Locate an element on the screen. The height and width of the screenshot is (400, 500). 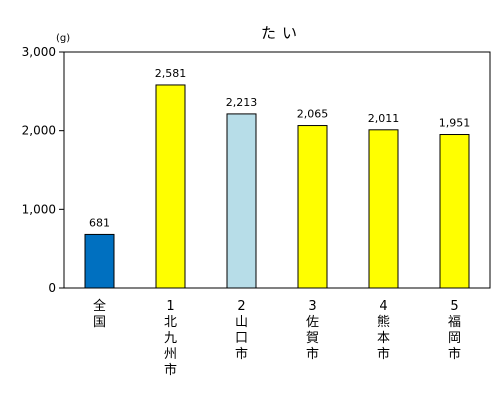
category-label-char: 福 is located at coordinates (454, 322).